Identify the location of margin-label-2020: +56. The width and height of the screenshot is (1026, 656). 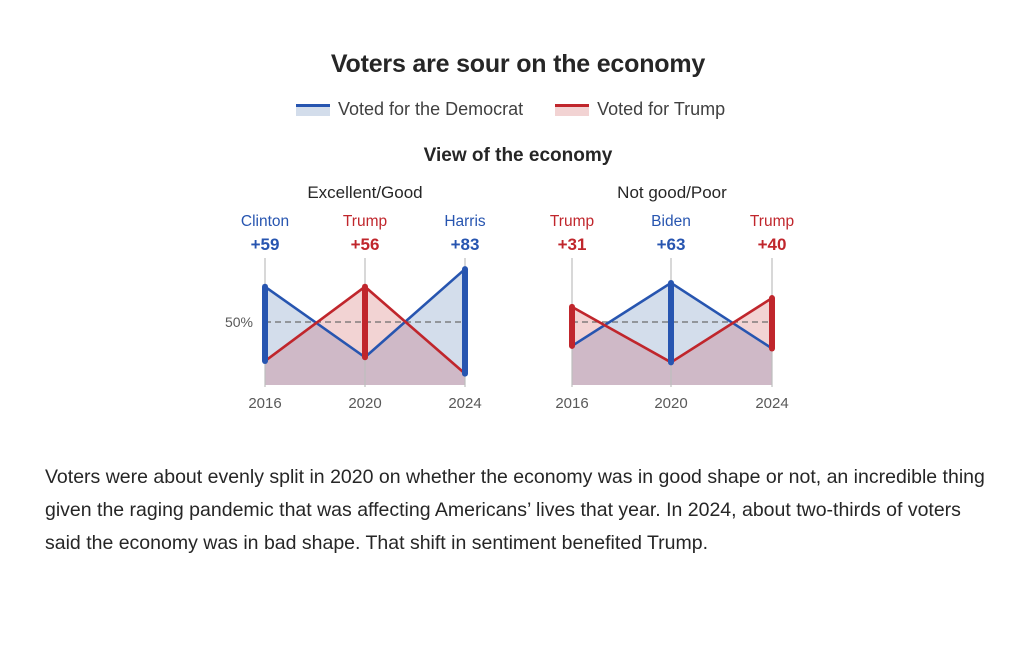
(365, 244).